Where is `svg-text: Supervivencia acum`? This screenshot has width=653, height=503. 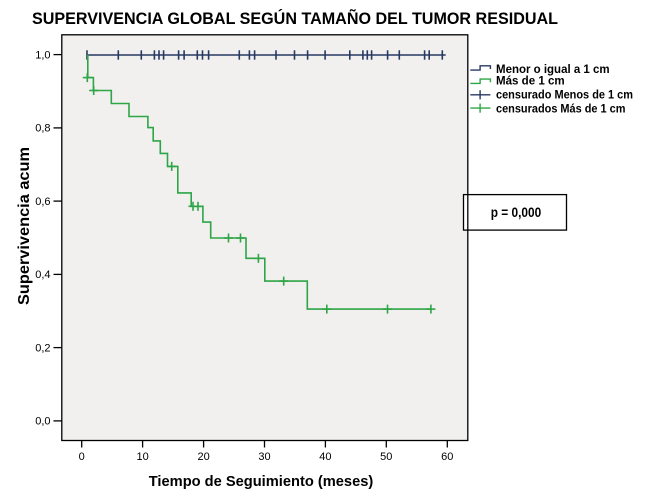 svg-text: Supervivencia acum is located at coordinates (24, 226).